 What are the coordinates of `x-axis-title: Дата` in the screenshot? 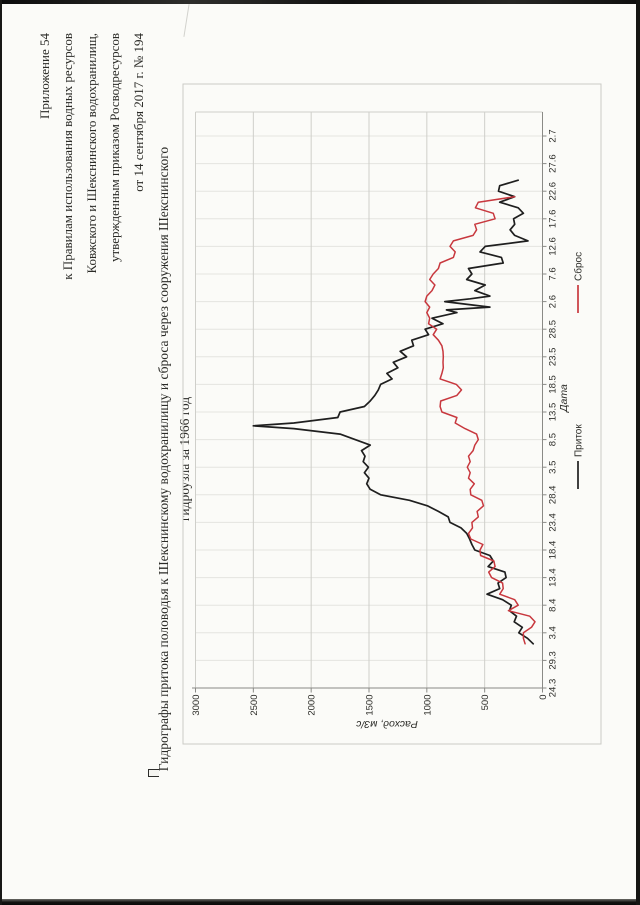 It's located at (564, 398).